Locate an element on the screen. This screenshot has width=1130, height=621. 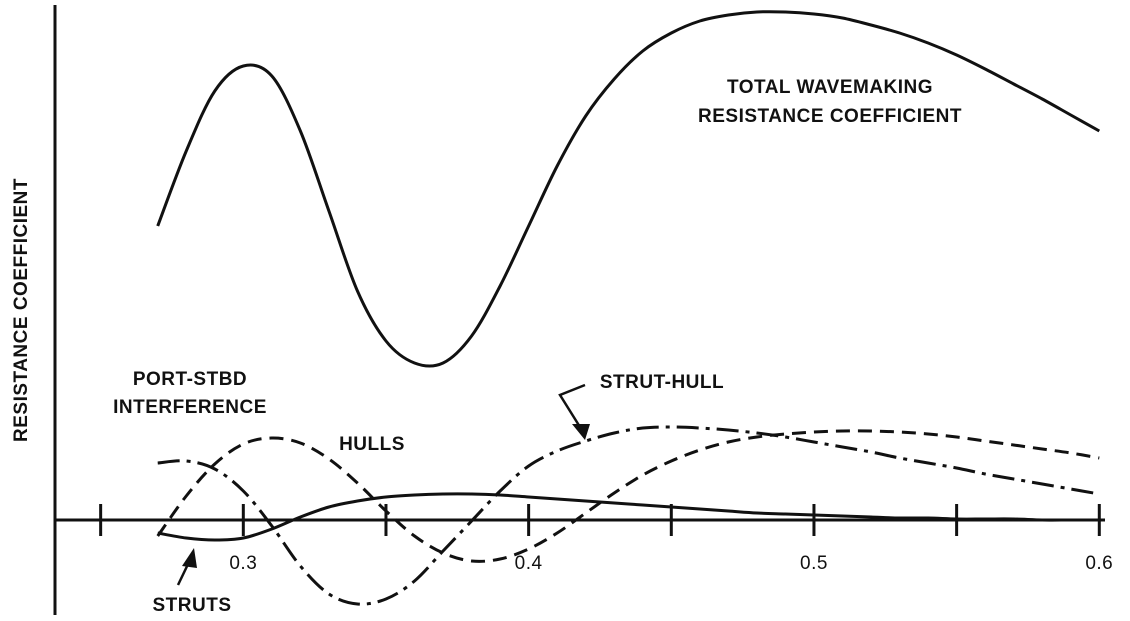
annotation: STRUT-HULL is located at coordinates (662, 382).